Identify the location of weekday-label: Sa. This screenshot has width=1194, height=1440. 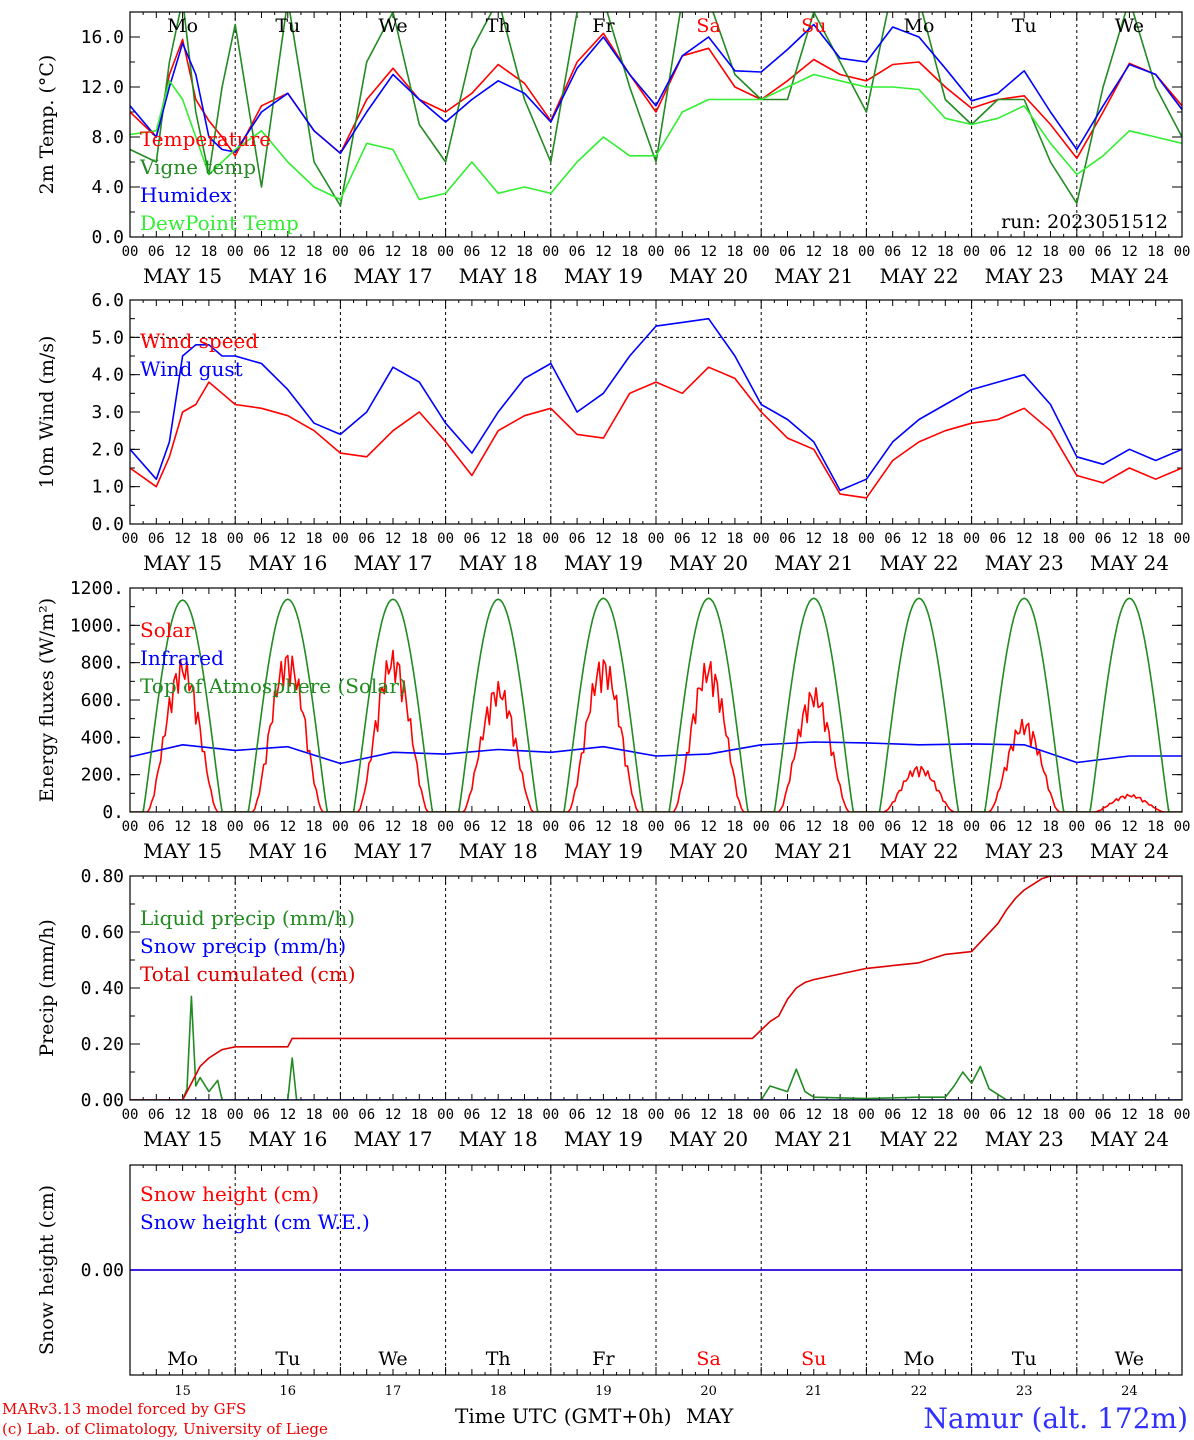
(708, 26).